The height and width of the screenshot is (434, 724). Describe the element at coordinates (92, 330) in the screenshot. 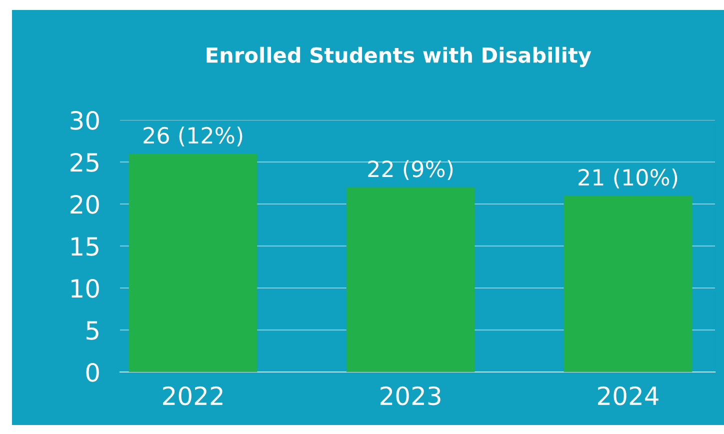

I see `y-tick-label: 5` at that location.